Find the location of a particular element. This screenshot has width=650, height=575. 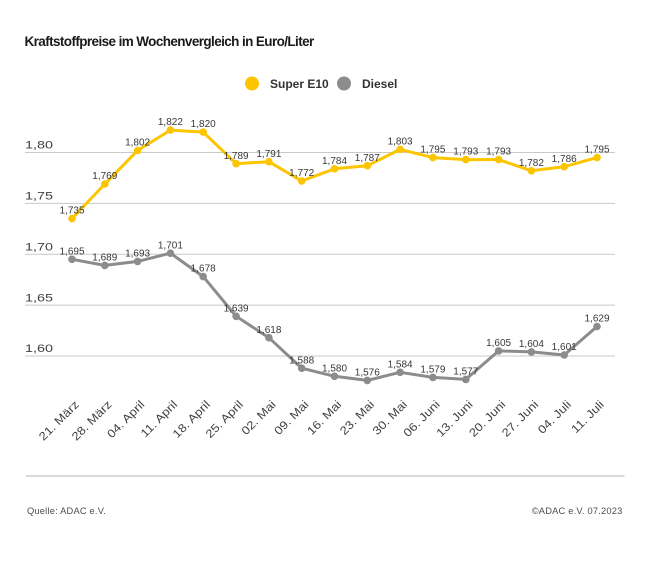

svg-text: 1,791 is located at coordinates (268, 154).